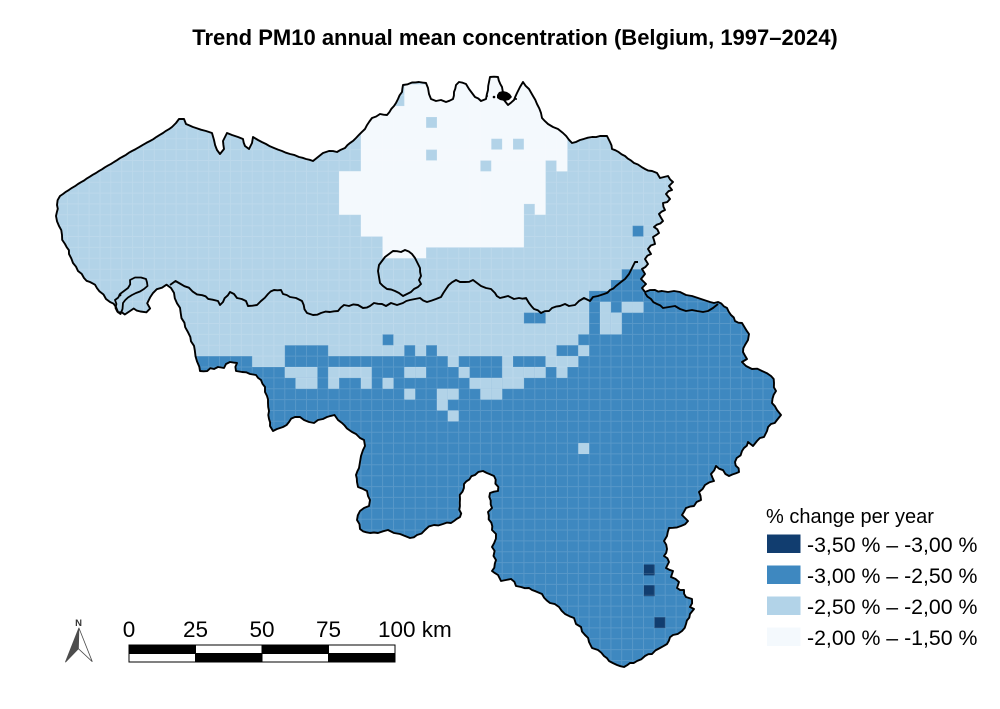  I want to click on svg-text: 75, so click(328, 629).